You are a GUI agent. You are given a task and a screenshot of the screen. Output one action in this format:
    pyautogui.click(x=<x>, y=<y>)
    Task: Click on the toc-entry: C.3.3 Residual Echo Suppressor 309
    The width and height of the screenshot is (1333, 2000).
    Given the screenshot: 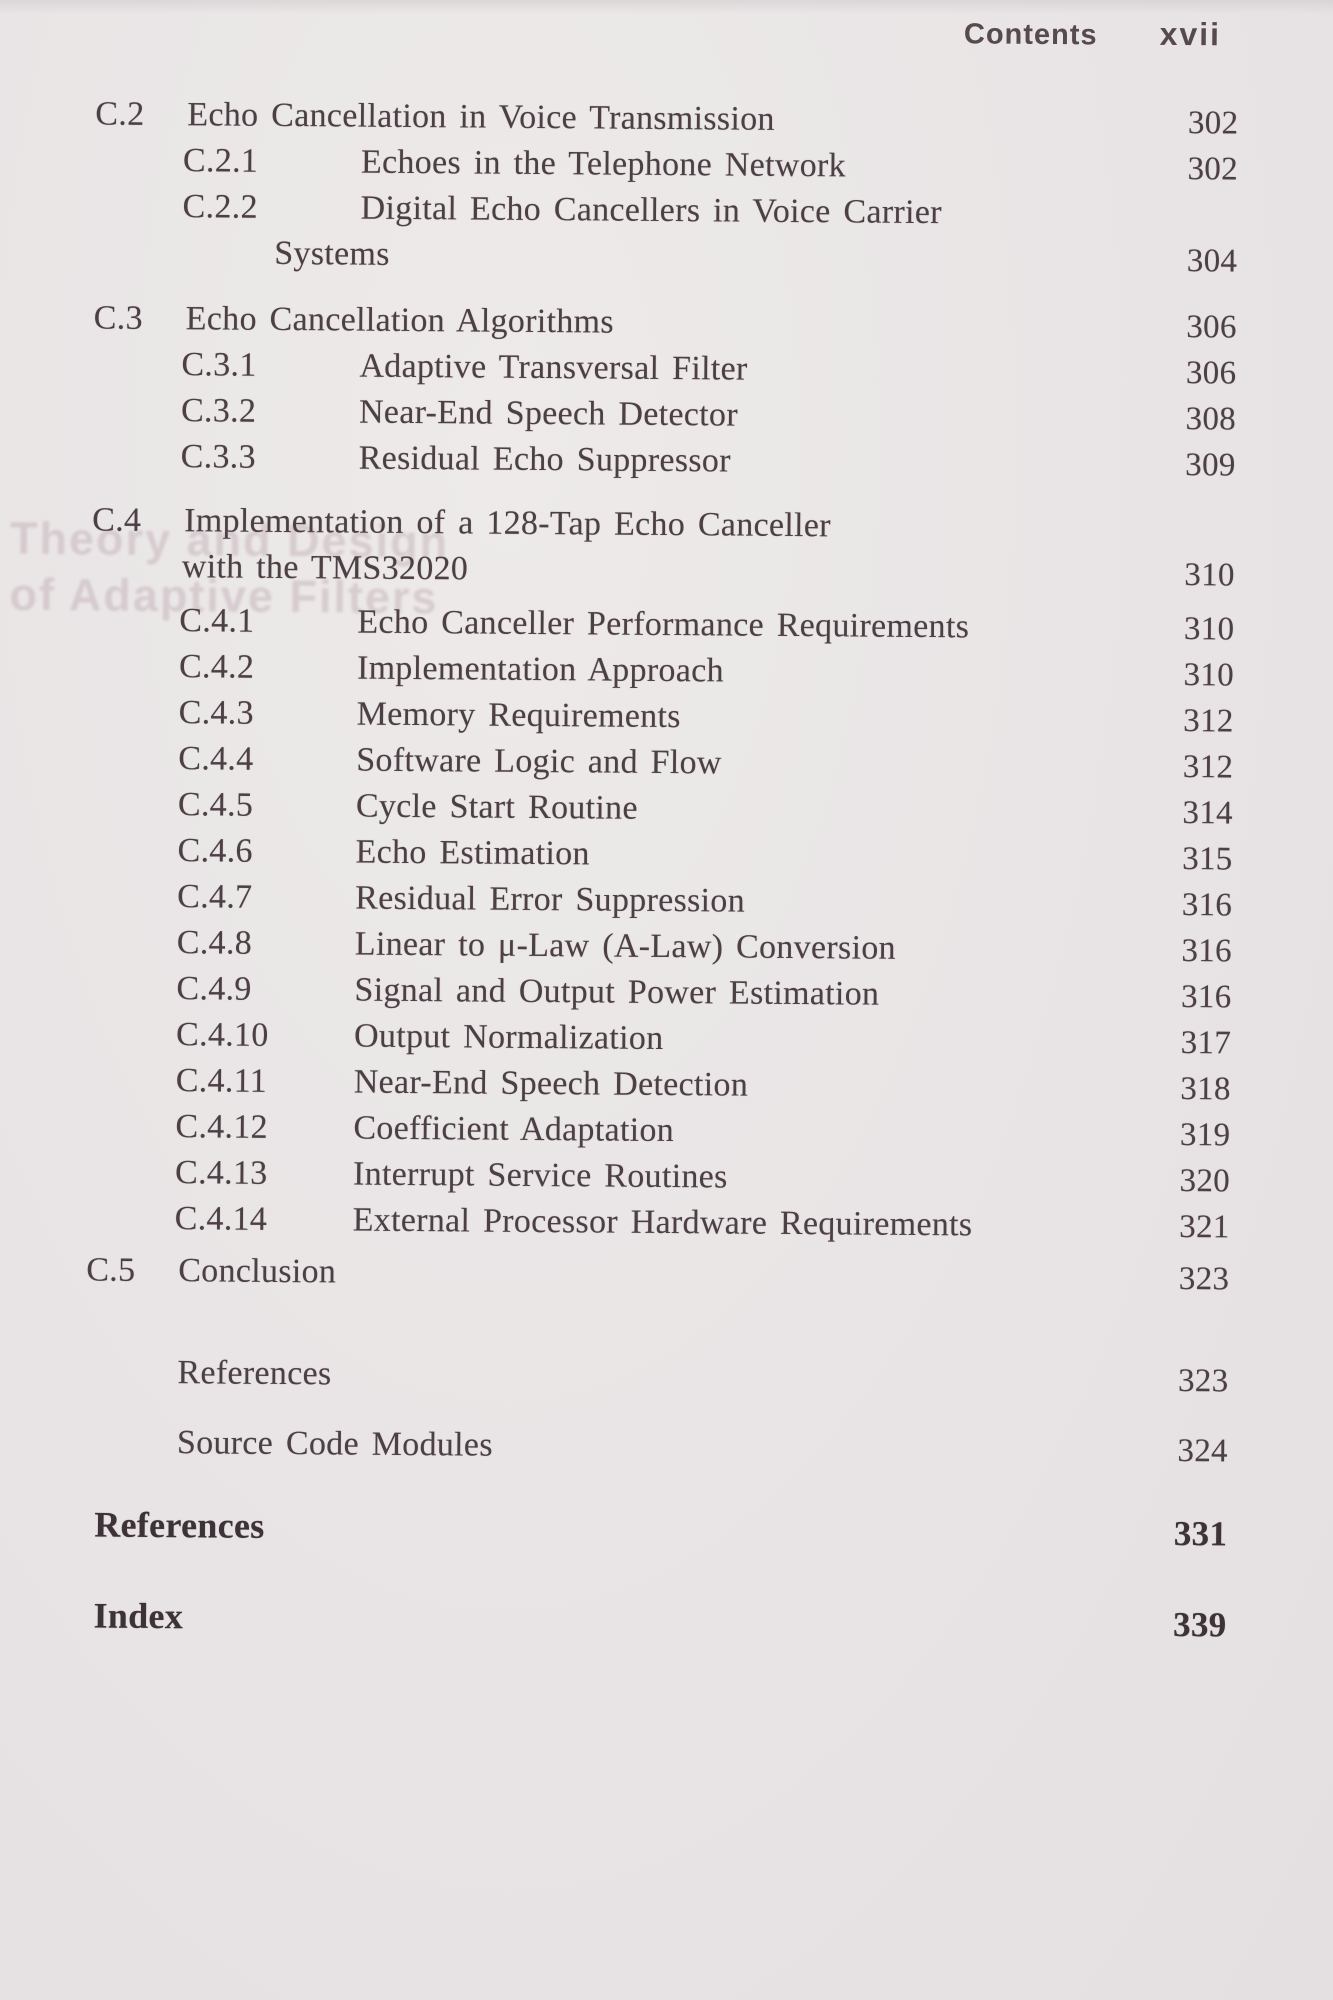 What is the action you would take?
    pyautogui.click(x=664, y=460)
    